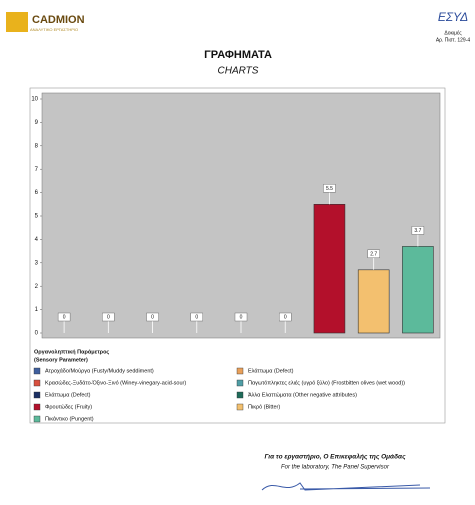 The width and height of the screenshot is (475, 505). What do you see at coordinates (34, 100) in the screenshot?
I see `y-tick-label: 10` at bounding box center [34, 100].